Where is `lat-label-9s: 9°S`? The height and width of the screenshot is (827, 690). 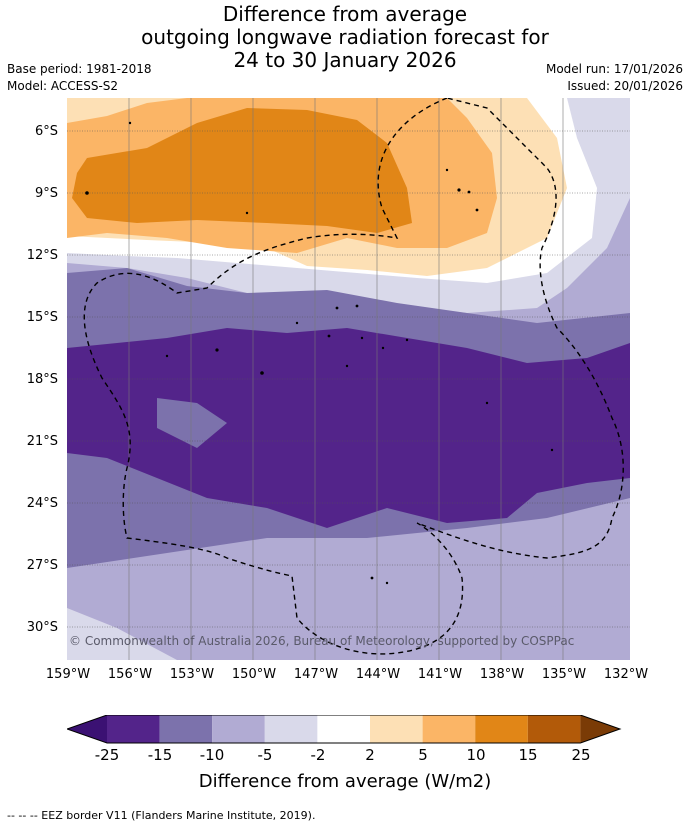
lat-label-9s: 9°S is located at coordinates (46, 193).